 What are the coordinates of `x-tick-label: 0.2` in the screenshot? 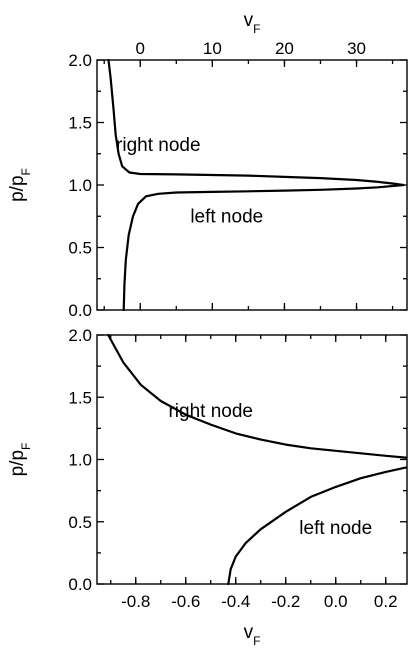 It's located at (386, 601).